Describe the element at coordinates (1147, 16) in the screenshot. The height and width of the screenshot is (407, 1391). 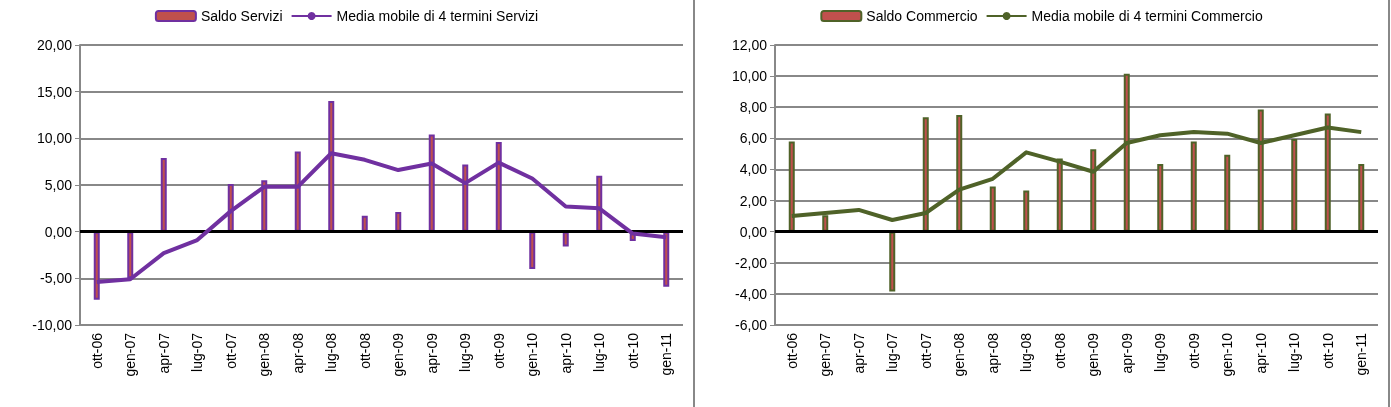
I see `legend-label: Media mobile di 4 termini Commercio` at that location.